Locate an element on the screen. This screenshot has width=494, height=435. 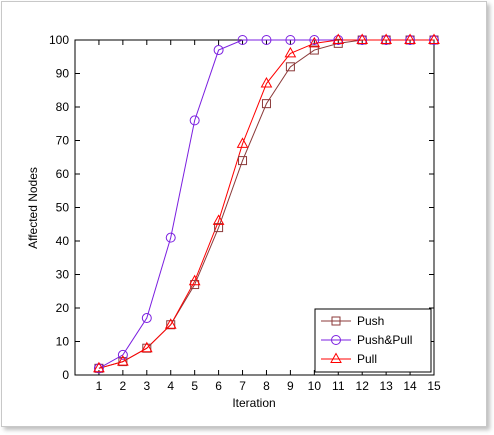
y-tick-label: 40 is located at coordinates (63, 241).